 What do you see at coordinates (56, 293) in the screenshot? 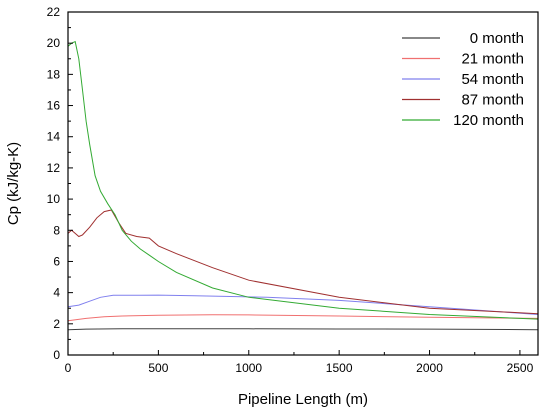
I see `y-tick-label: 4` at bounding box center [56, 293].